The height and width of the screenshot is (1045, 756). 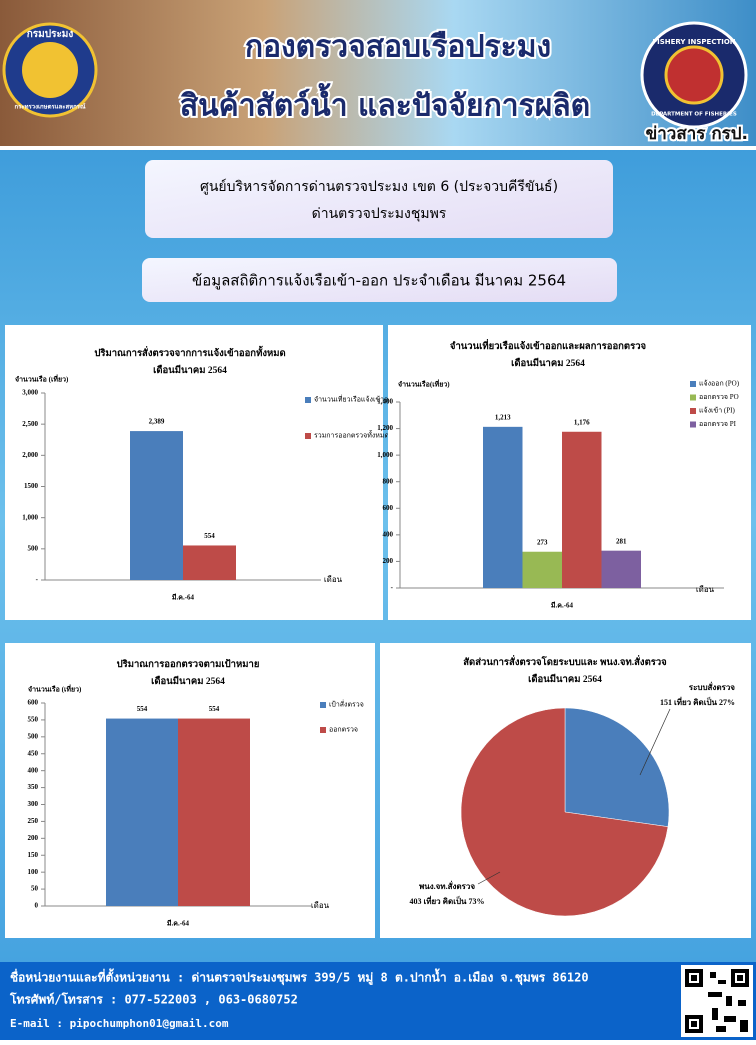 What do you see at coordinates (693, 42) in the screenshot?
I see `right-logo-top: FISHERY INSPECTION` at bounding box center [693, 42].